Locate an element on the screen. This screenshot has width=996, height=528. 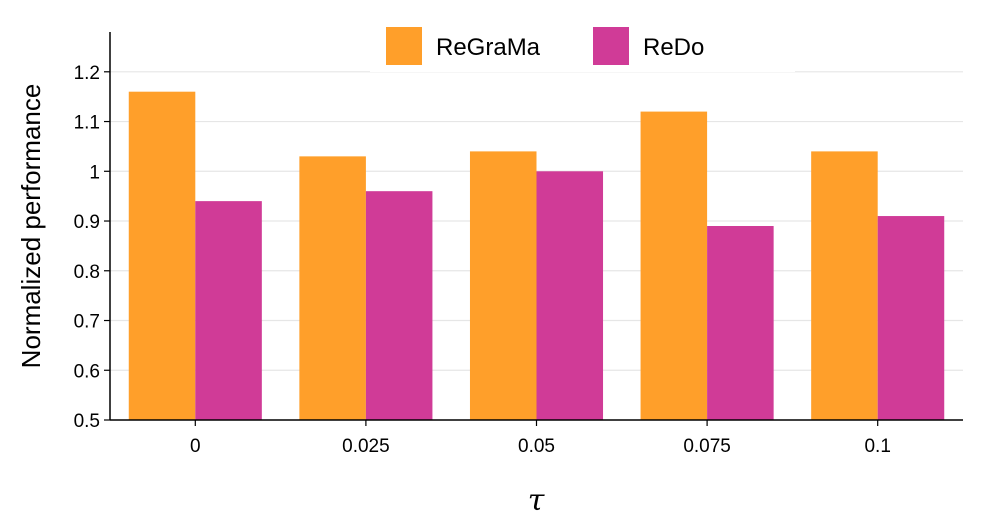
legend-label-redo: ReDo is located at coordinates (673, 47).